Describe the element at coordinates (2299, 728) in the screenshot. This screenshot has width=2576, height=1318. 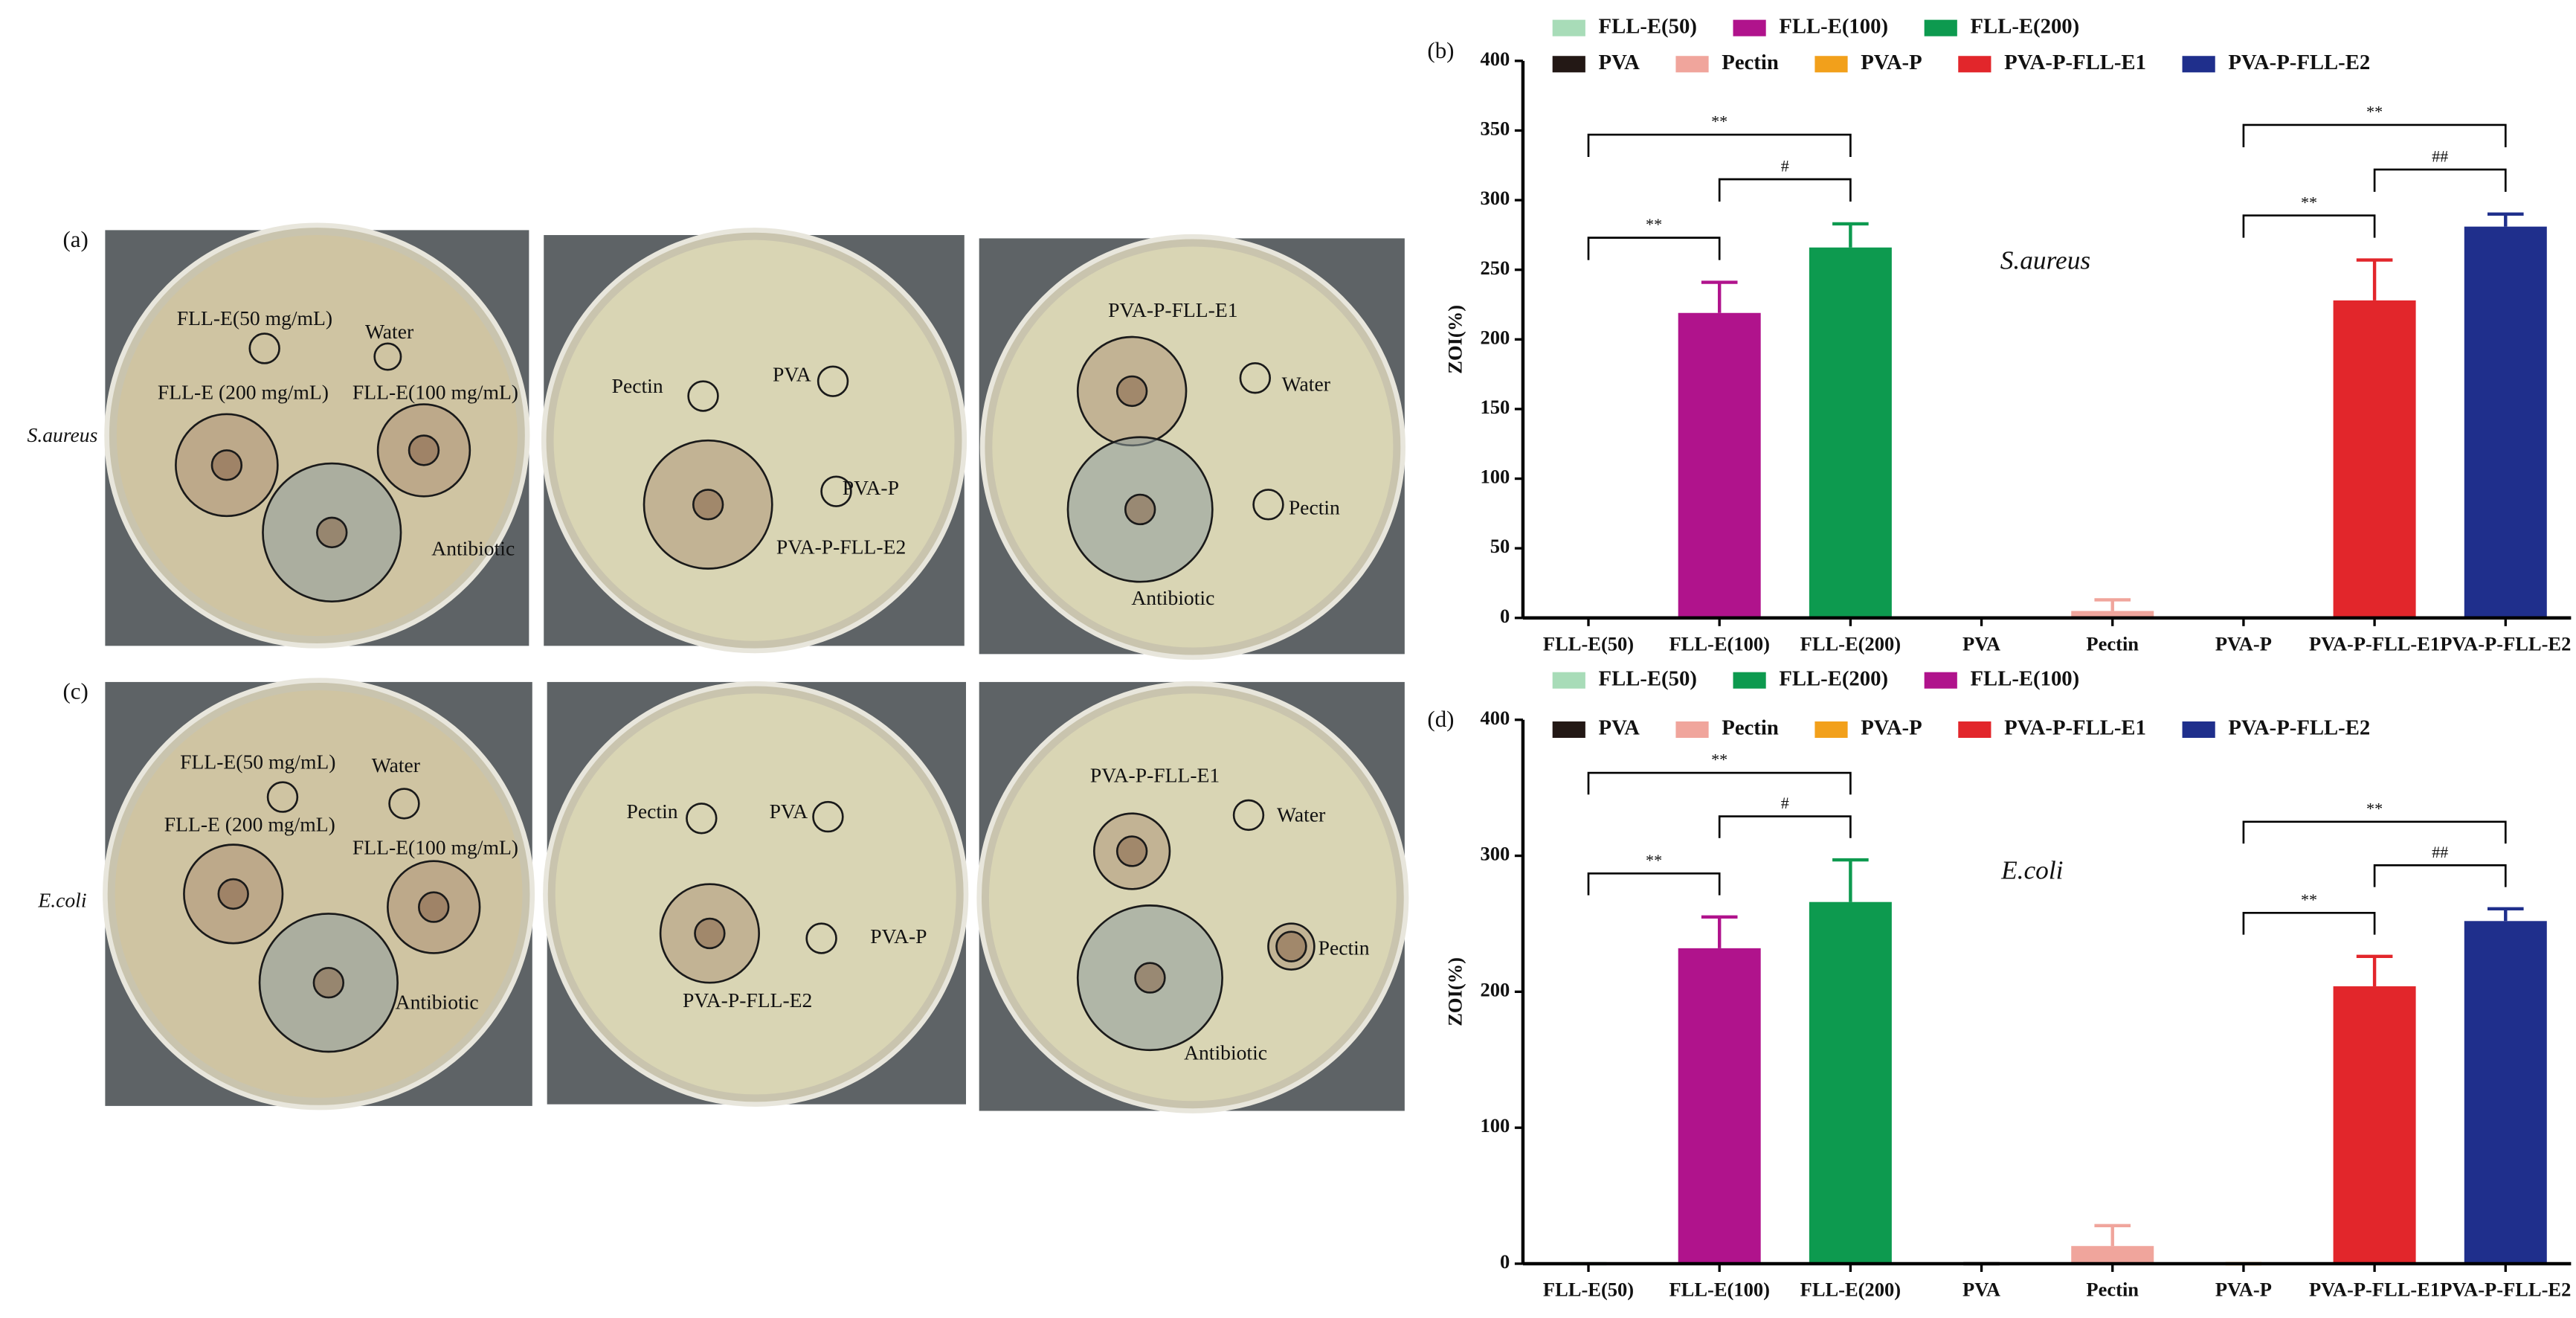
I see `legend-label: PVA-P-FLL-E2` at that location.